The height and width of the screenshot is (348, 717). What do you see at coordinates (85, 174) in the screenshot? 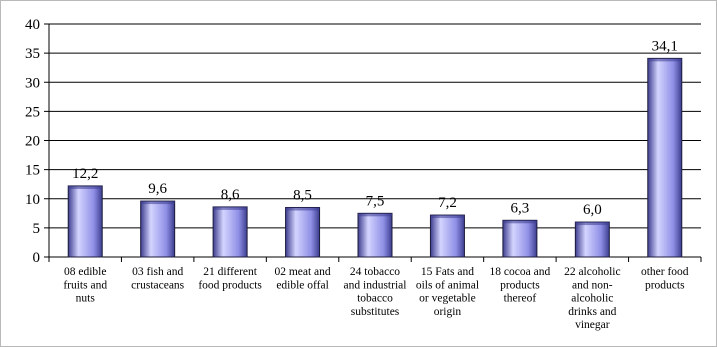
I see `data-label: 12,2` at bounding box center [85, 174].